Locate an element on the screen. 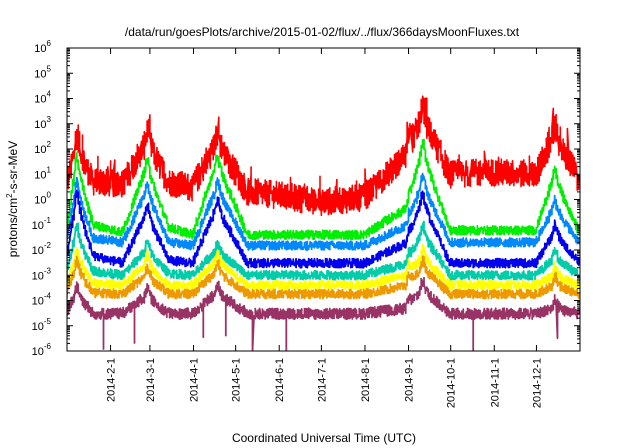 The width and height of the screenshot is (640, 448). x-tick-label: 2014-2-1 is located at coordinates (112, 380).